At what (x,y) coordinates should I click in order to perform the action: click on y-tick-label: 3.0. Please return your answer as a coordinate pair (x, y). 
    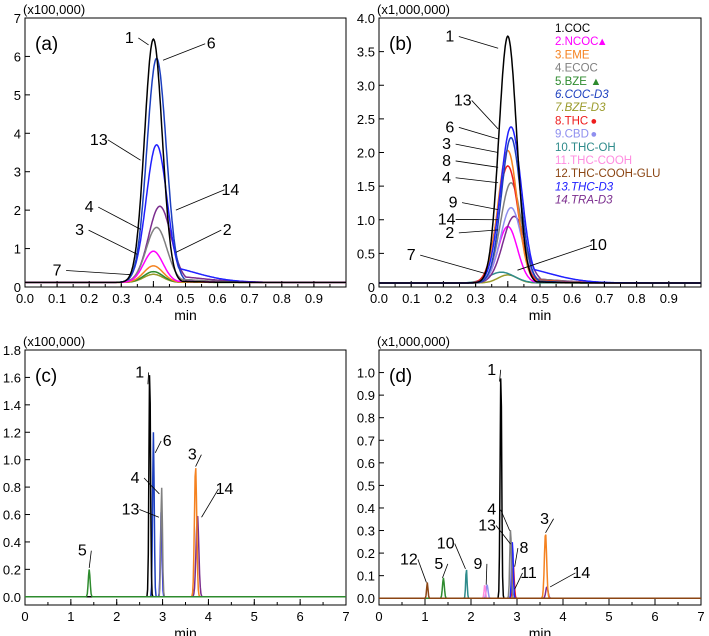
    Looking at the image, I should click on (366, 85).